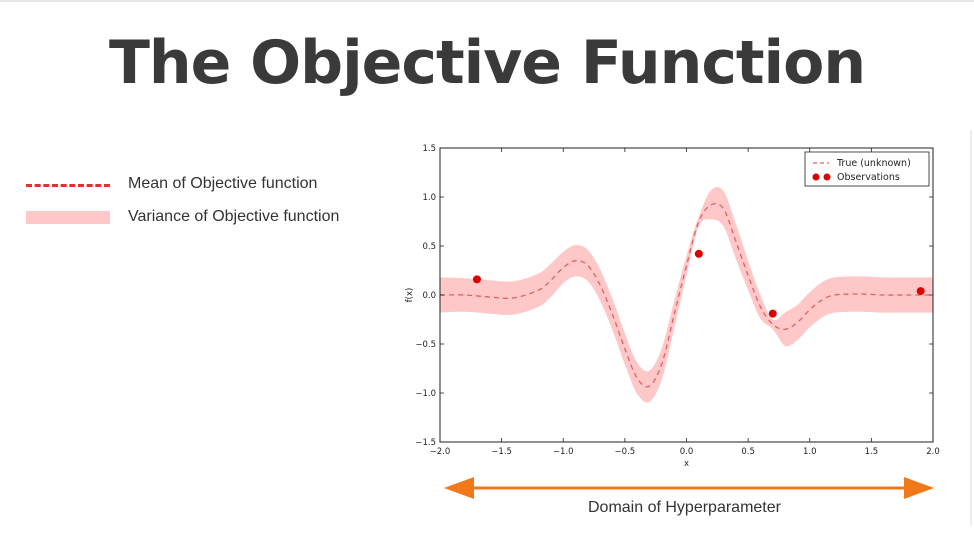  What do you see at coordinates (429, 247) in the screenshot?
I see `y-tick-label: 0.5` at bounding box center [429, 247].